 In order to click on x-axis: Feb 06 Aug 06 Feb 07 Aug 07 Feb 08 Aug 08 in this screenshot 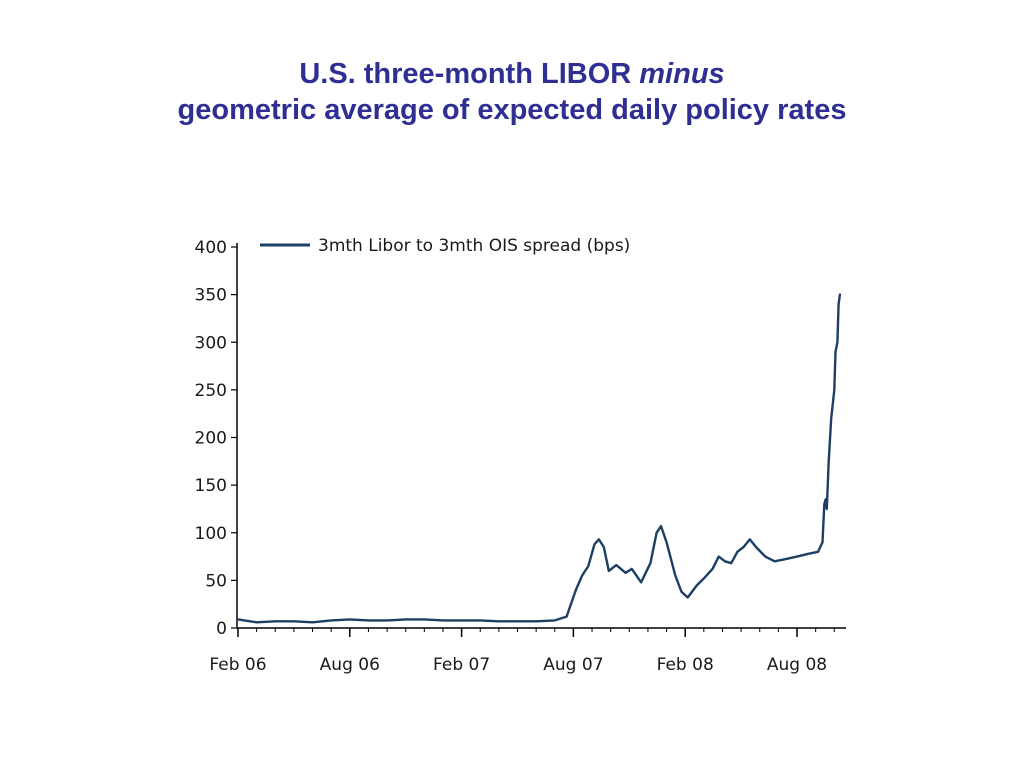, I will do `click(527, 651)`.